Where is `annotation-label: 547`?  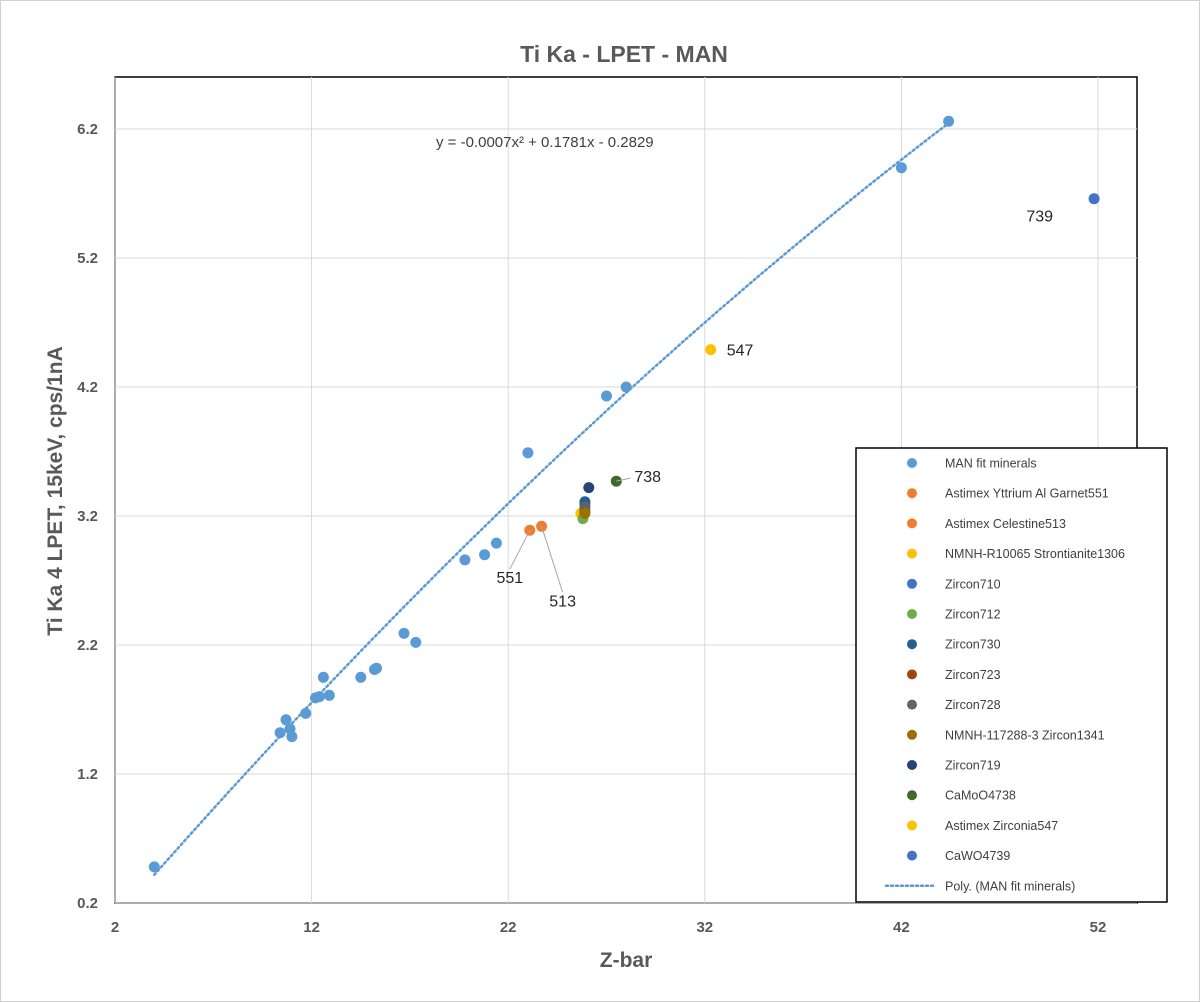 annotation-label: 547 is located at coordinates (740, 351).